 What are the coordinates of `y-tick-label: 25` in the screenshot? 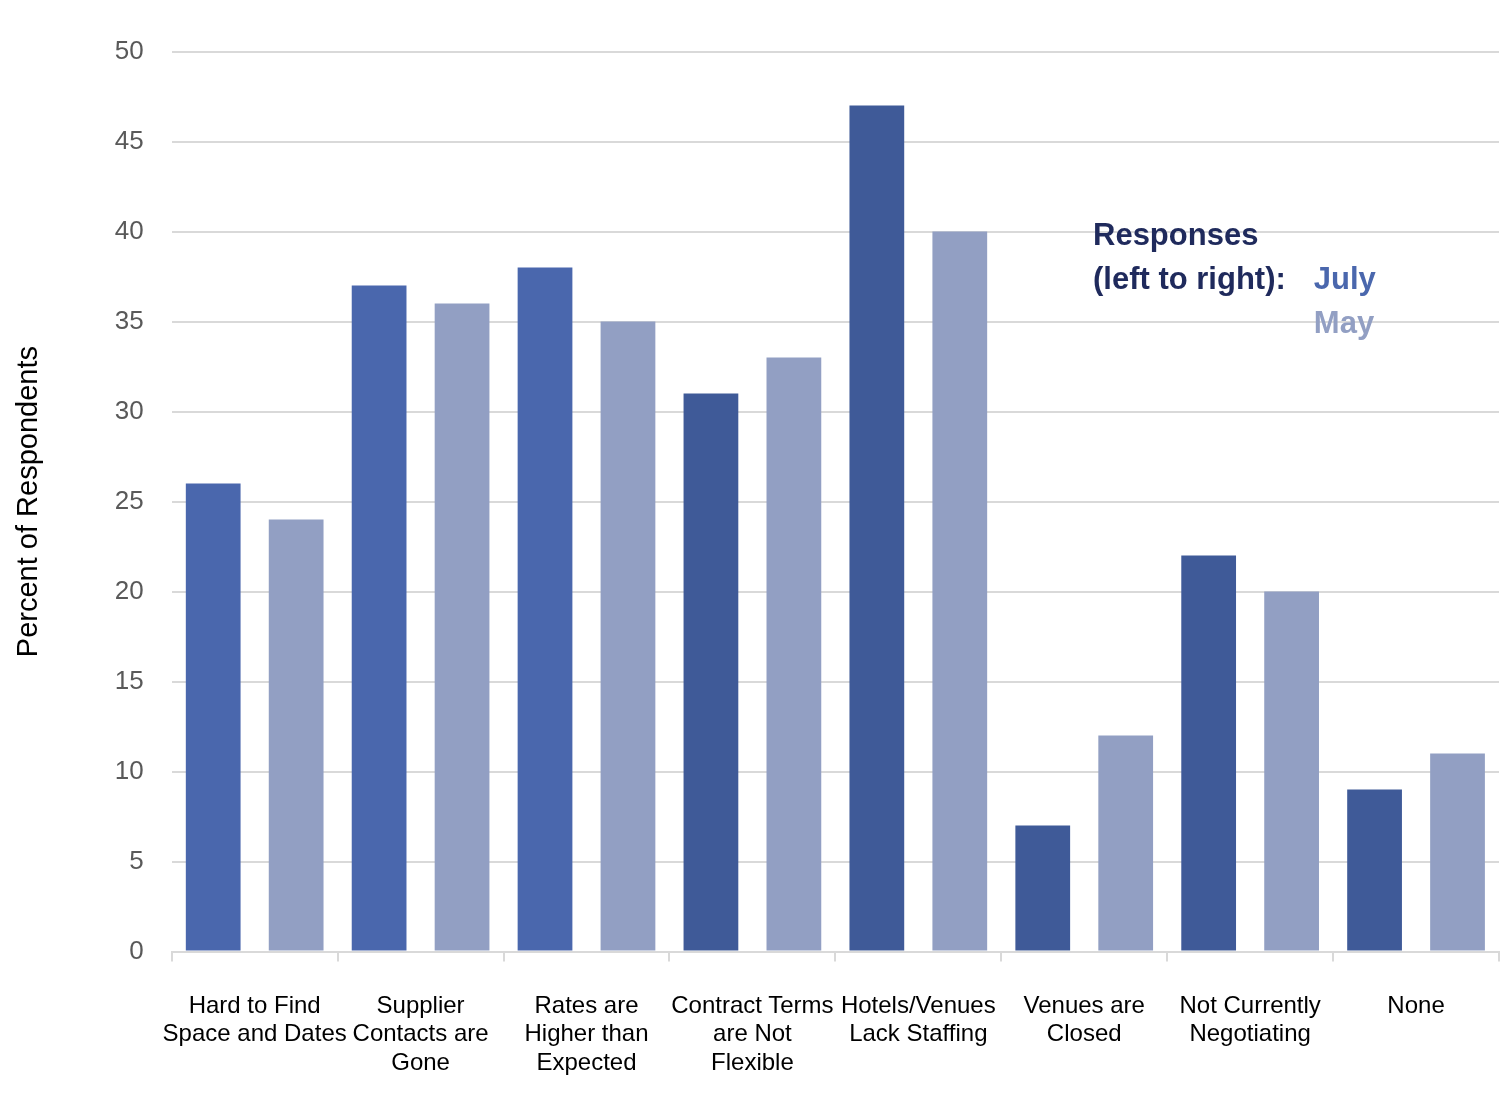 It's located at (129, 499).